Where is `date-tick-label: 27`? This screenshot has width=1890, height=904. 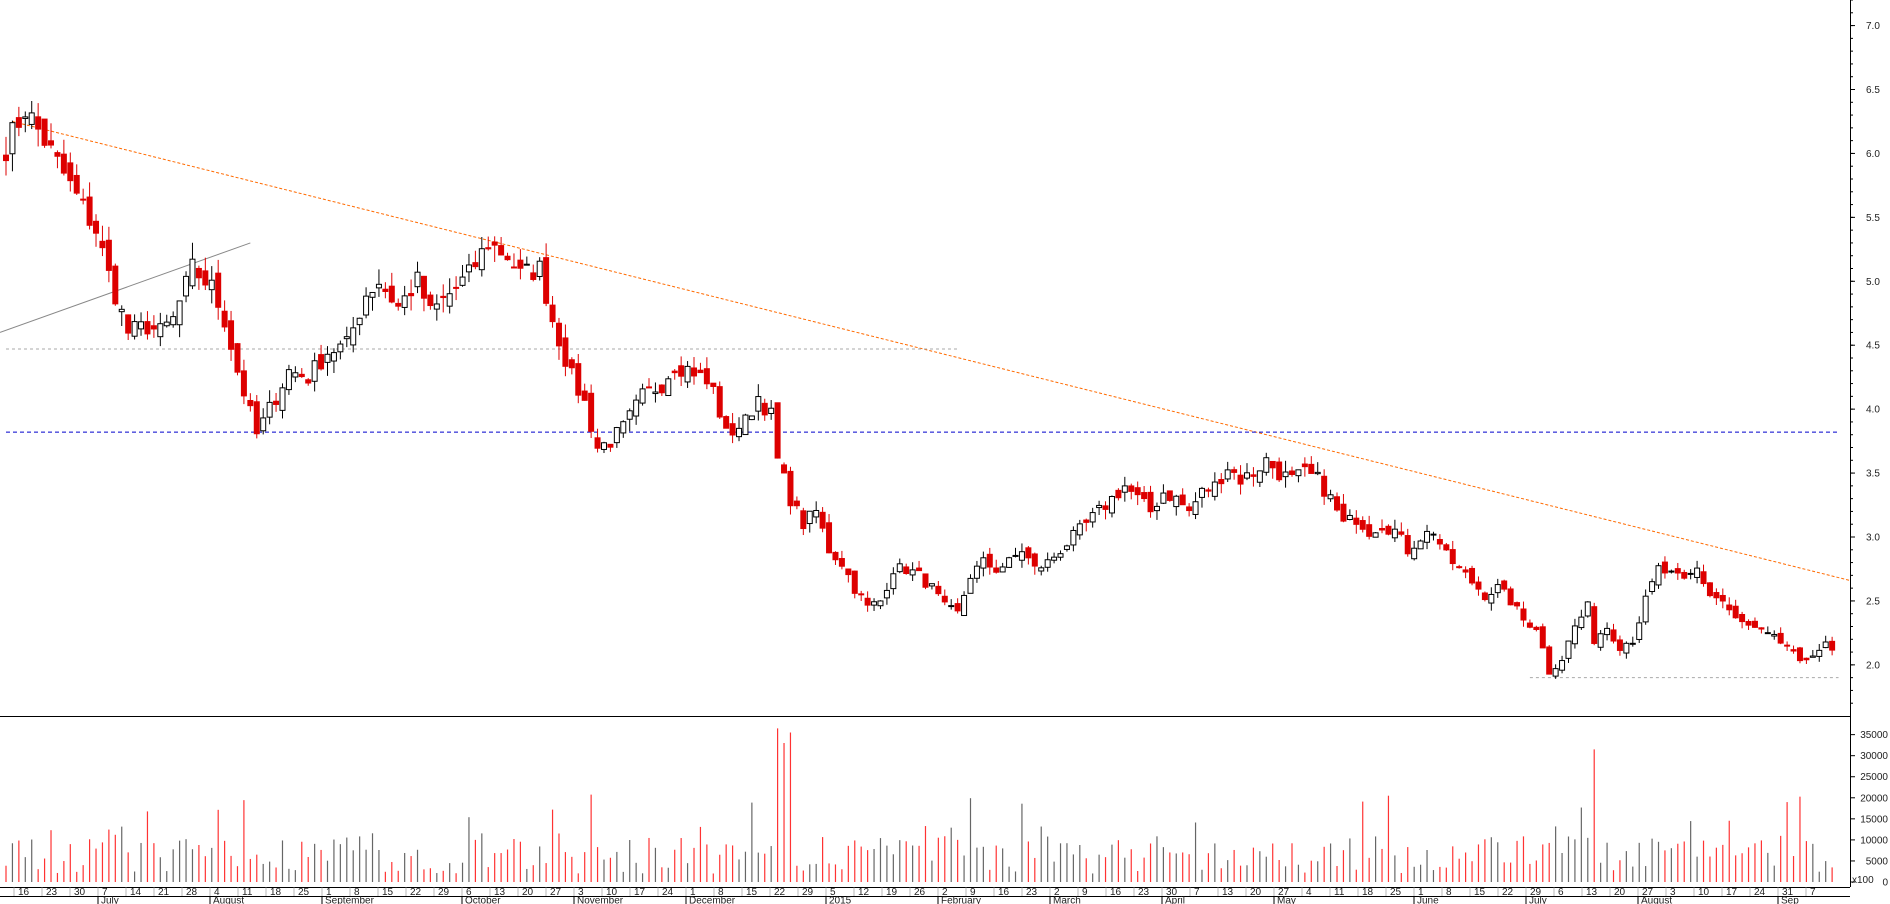 date-tick-label: 27 is located at coordinates (556, 892).